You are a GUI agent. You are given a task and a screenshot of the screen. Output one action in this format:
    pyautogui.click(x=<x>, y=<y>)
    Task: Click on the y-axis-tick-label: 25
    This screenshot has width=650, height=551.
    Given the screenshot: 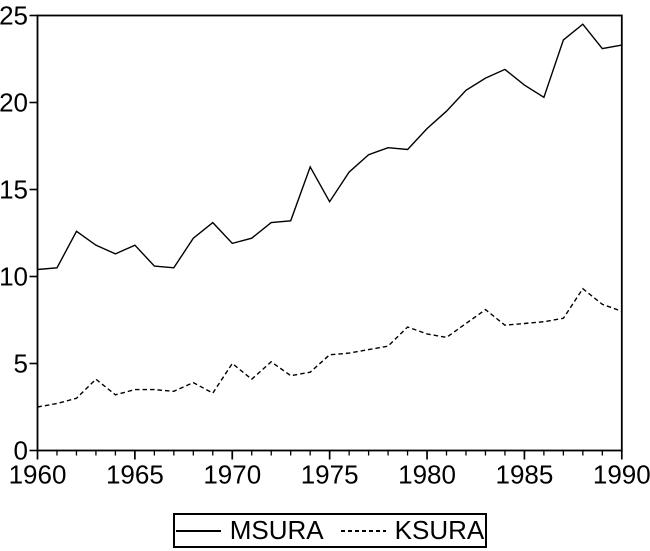 What is the action you would take?
    pyautogui.click(x=14, y=16)
    